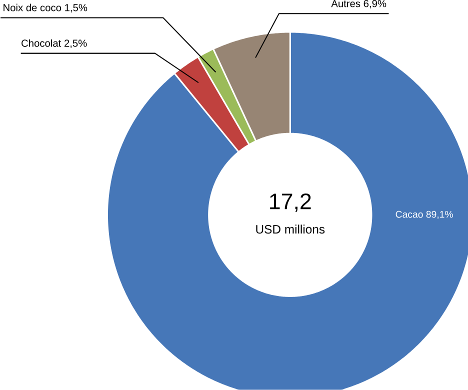  What do you see at coordinates (76, 8) in the screenshot?
I see `data-label: 1,5%` at bounding box center [76, 8].